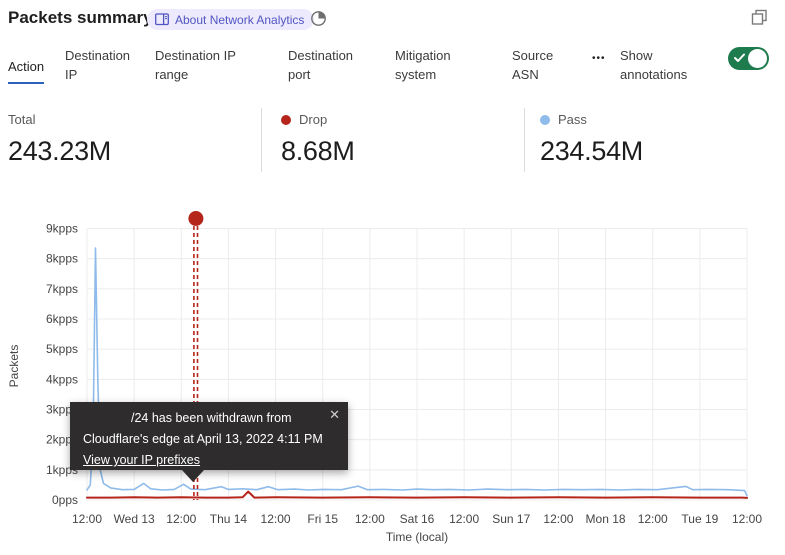 The image size is (785, 555). What do you see at coordinates (511, 519) in the screenshot?
I see `svg-text: Sun 17` at bounding box center [511, 519].